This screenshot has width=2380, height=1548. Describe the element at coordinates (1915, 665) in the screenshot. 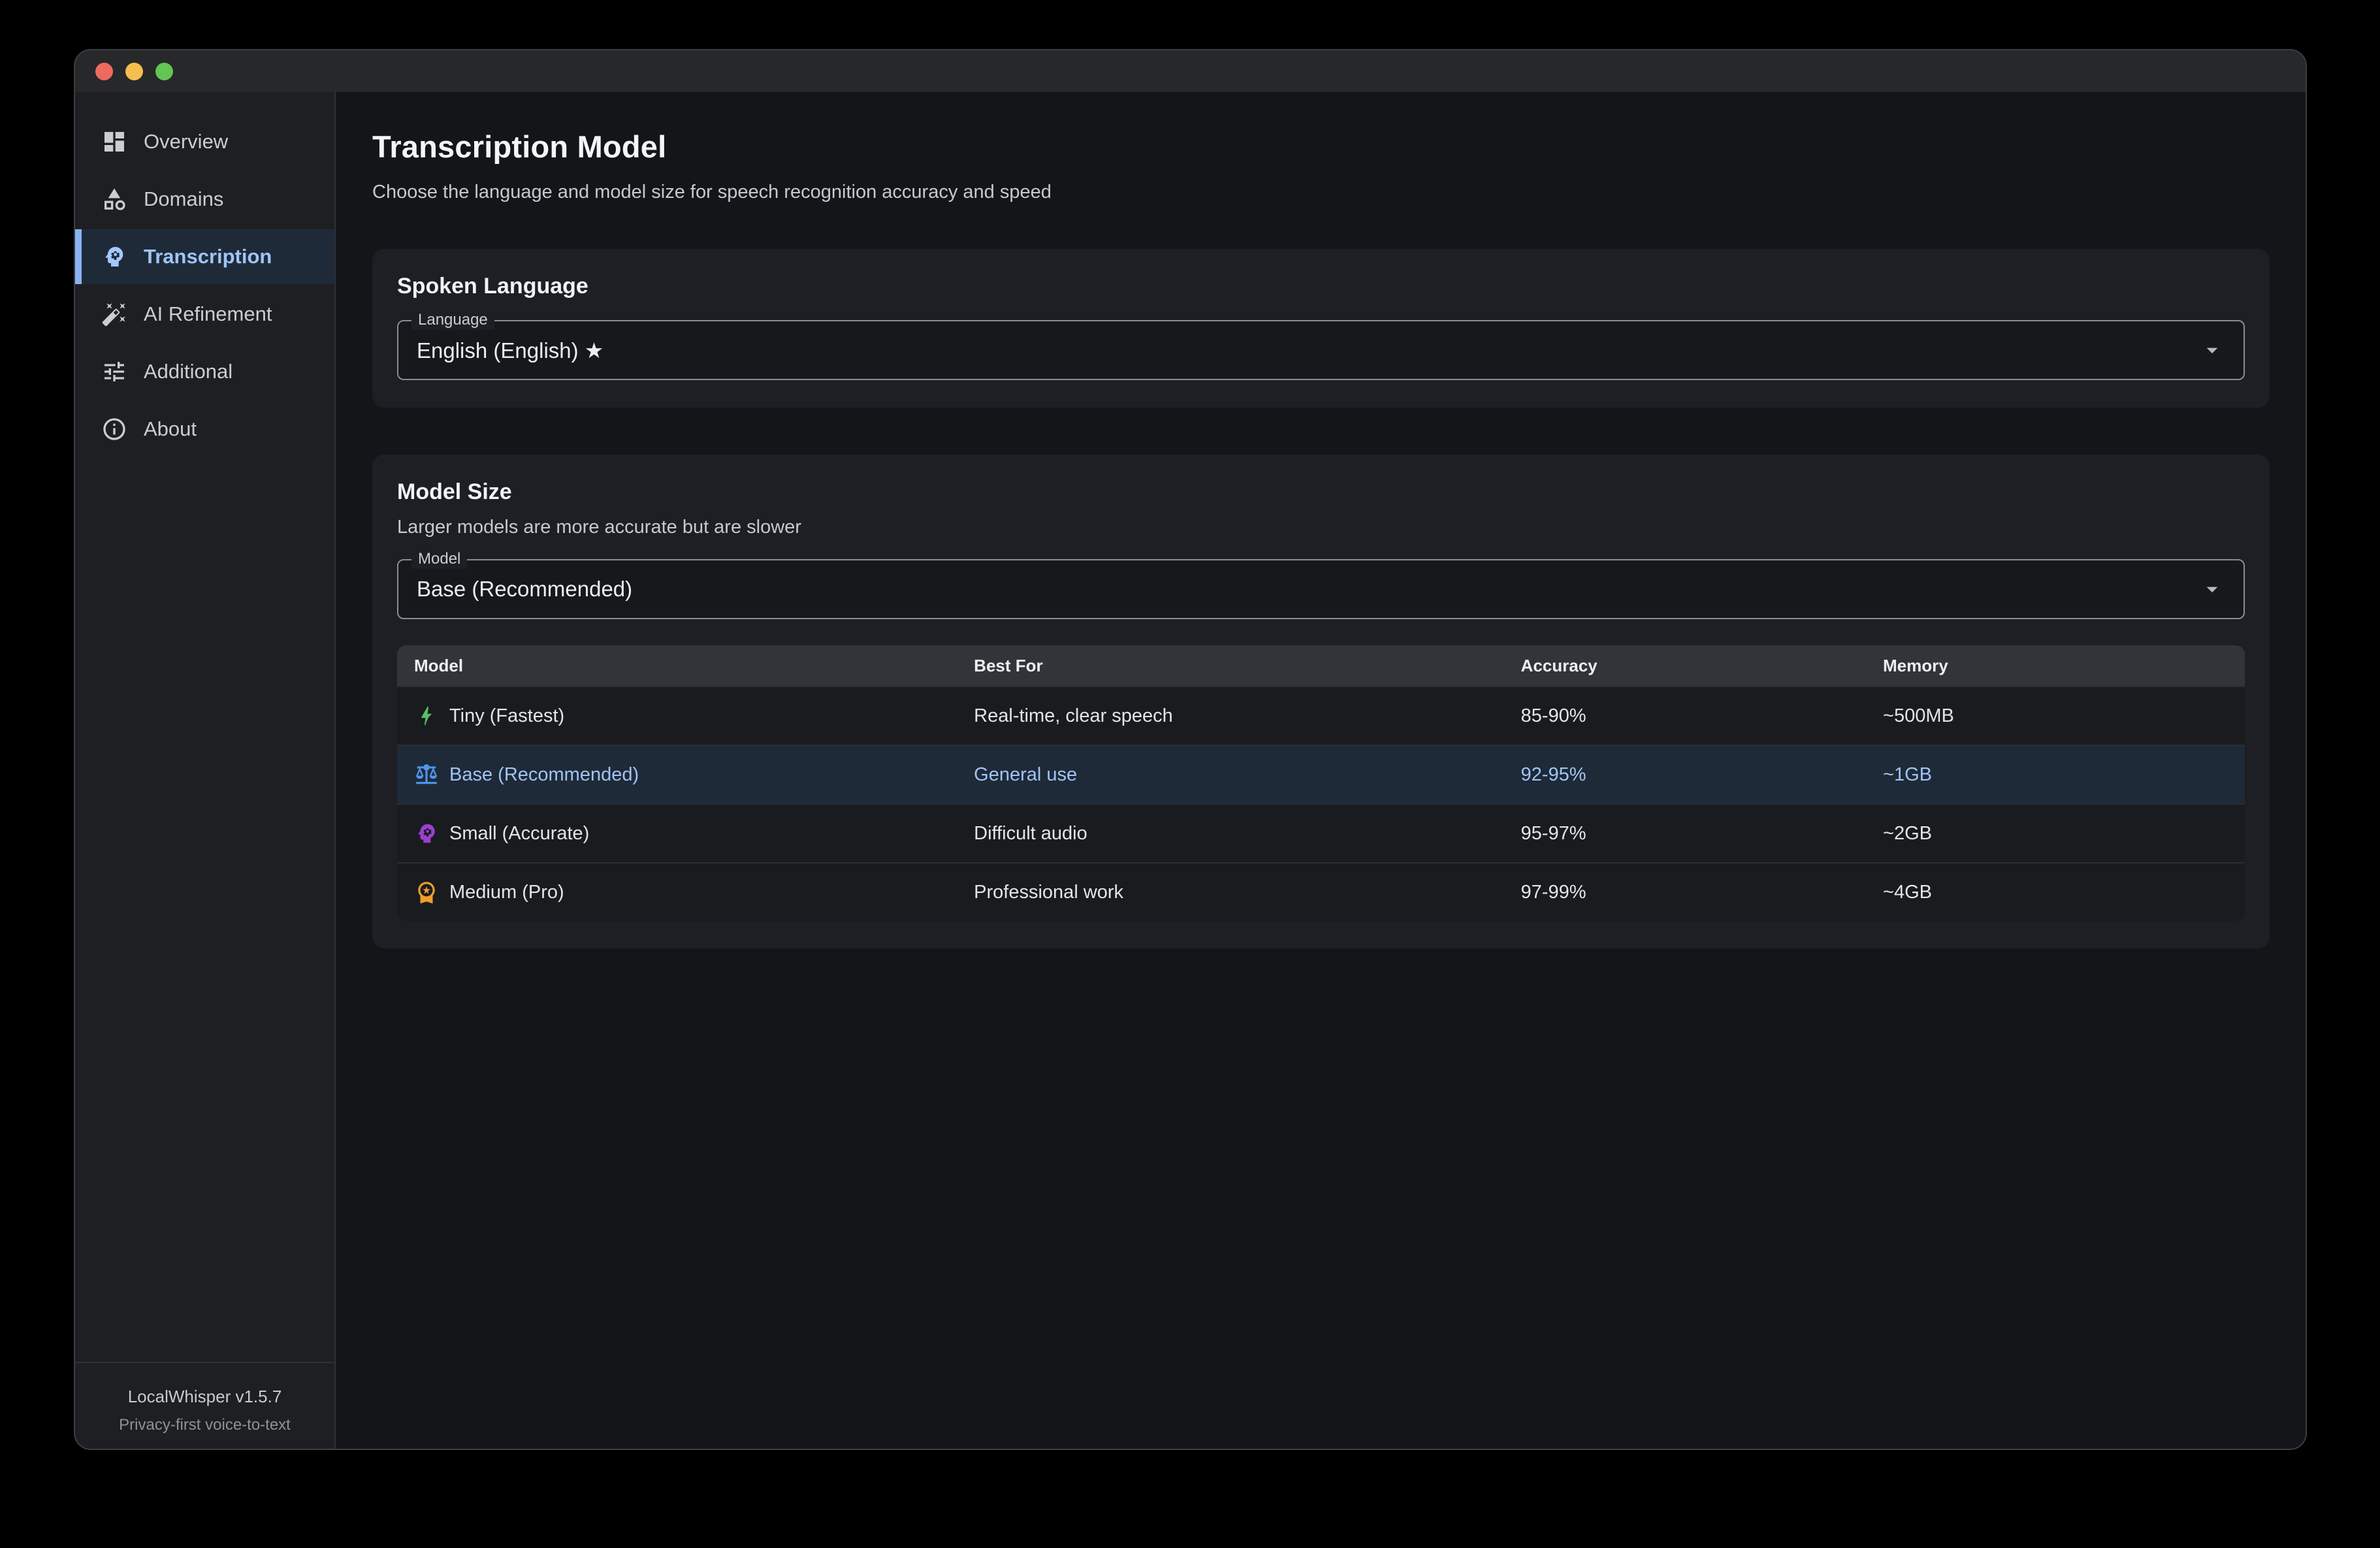

I see `column-header-memory: Memory` at that location.